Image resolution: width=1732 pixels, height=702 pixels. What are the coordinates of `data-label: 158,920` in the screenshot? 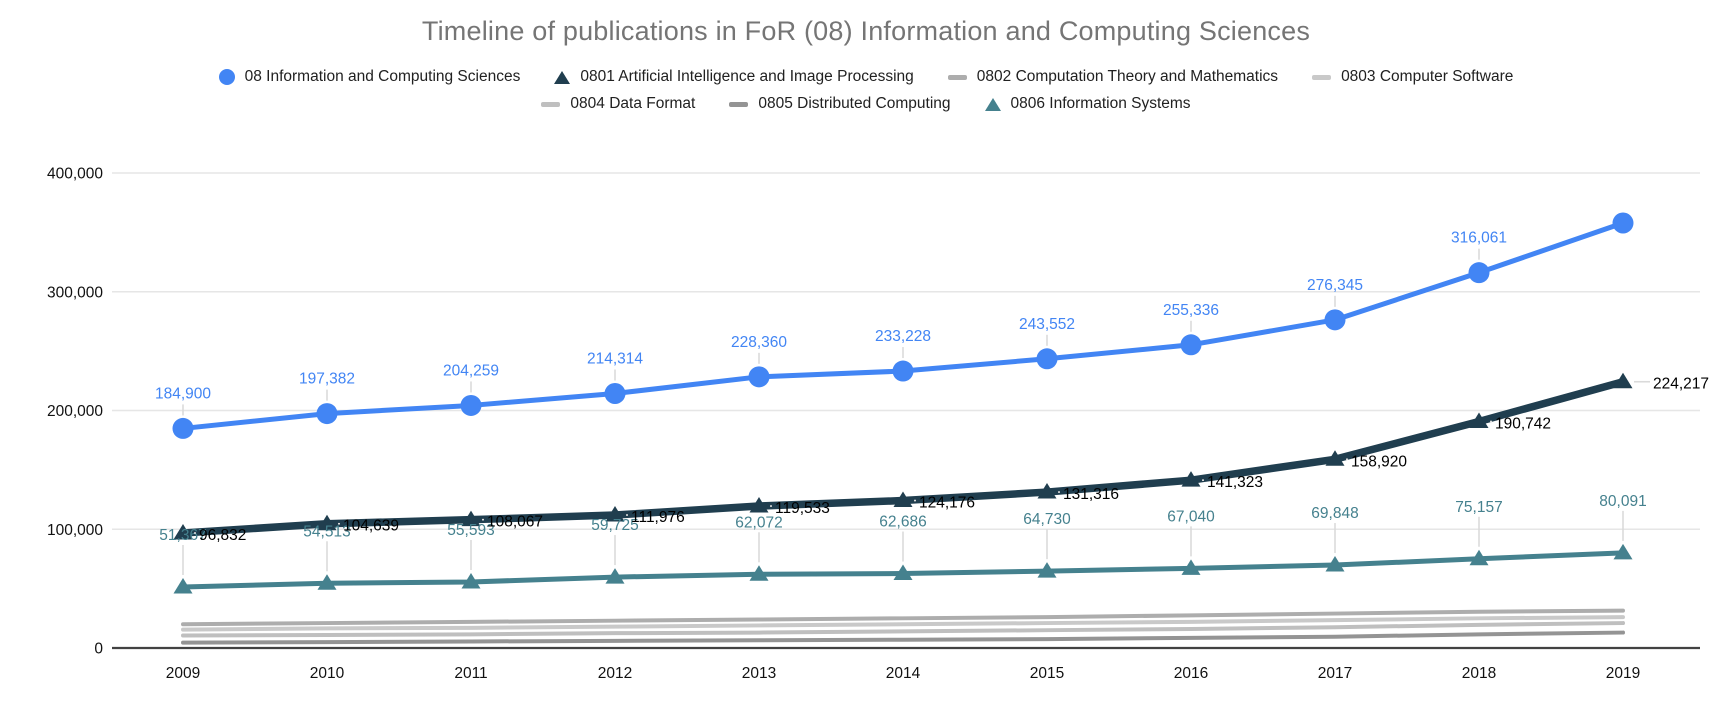 It's located at (1379, 461).